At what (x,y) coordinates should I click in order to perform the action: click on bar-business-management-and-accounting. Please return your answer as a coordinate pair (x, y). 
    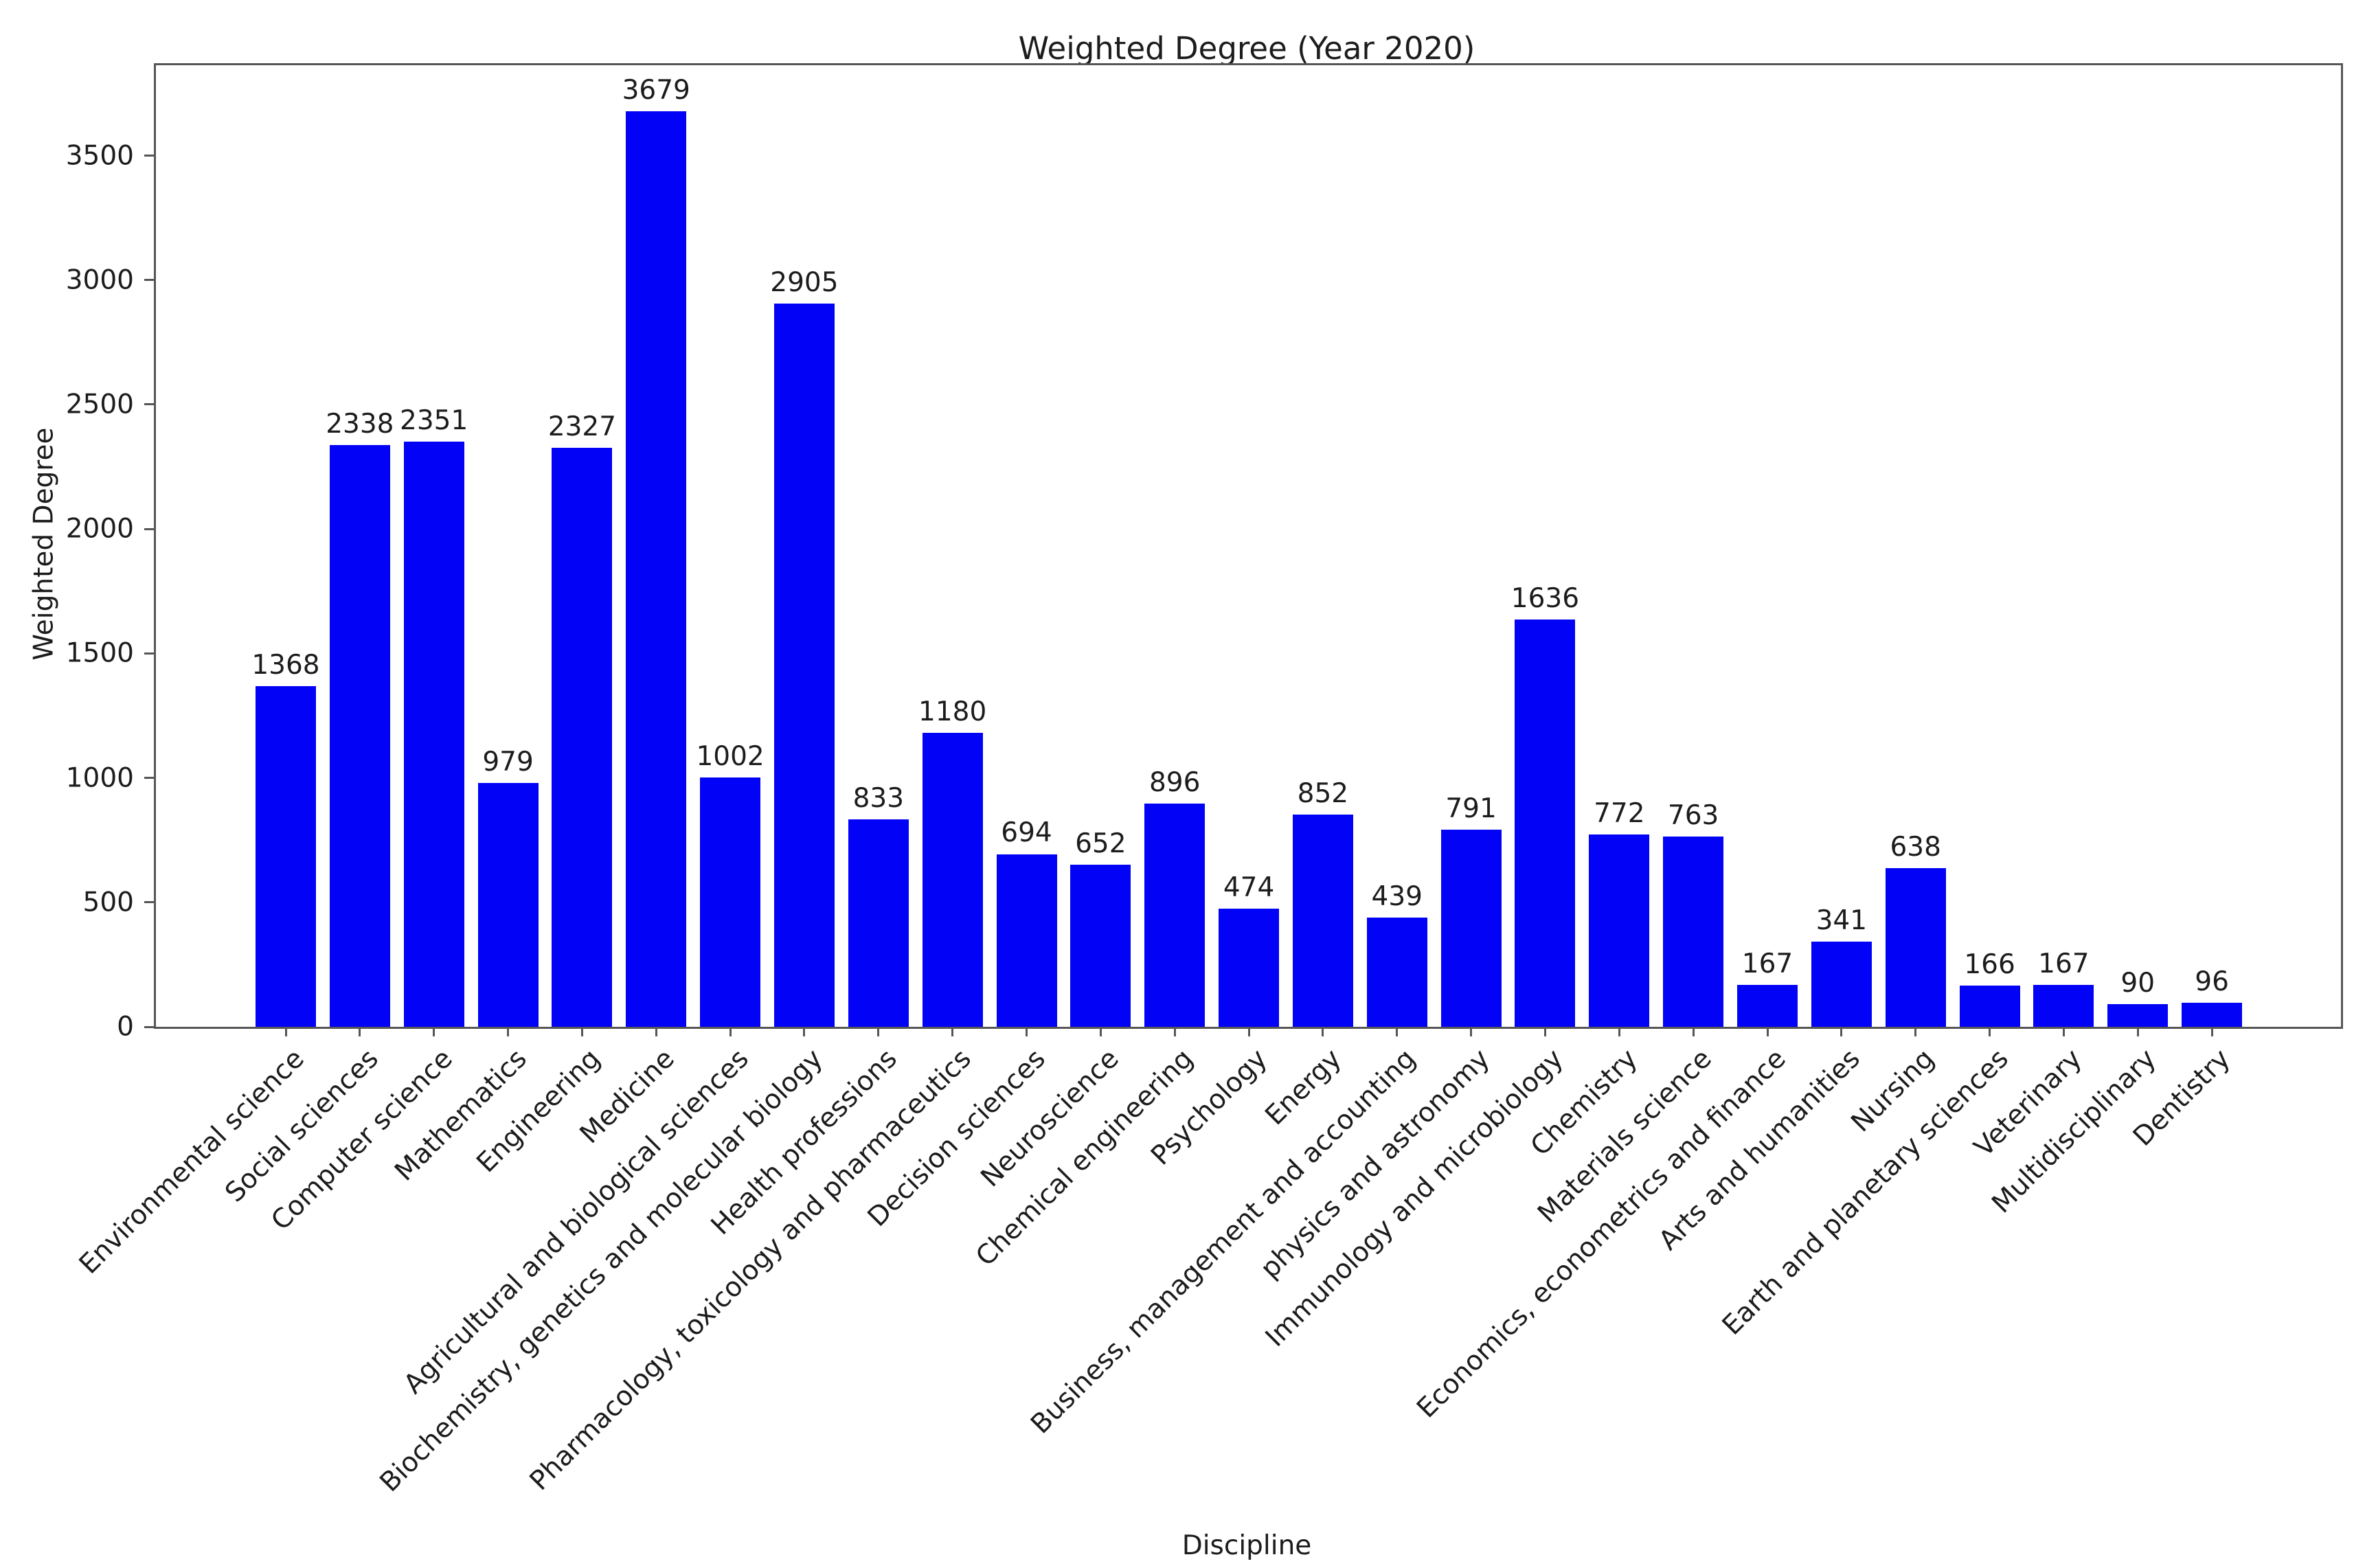
    Looking at the image, I should click on (1396, 972).